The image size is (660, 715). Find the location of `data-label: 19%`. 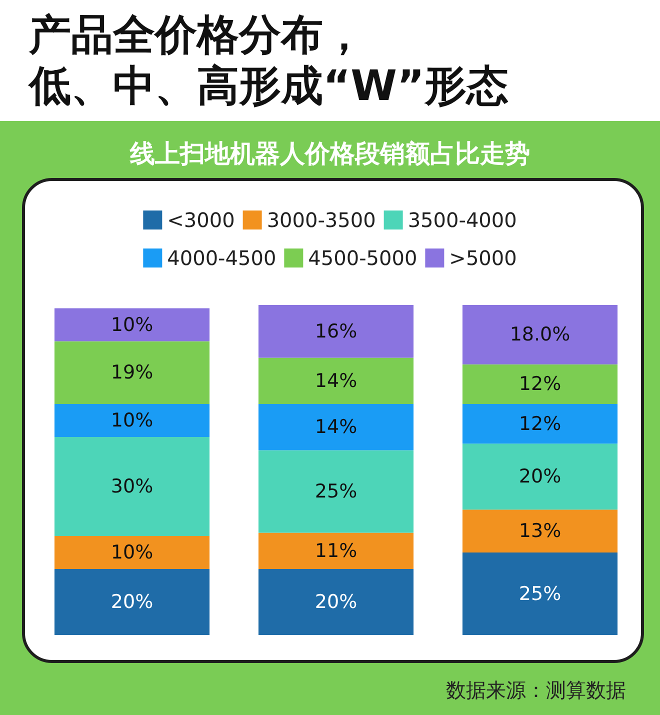

data-label: 19% is located at coordinates (132, 373).